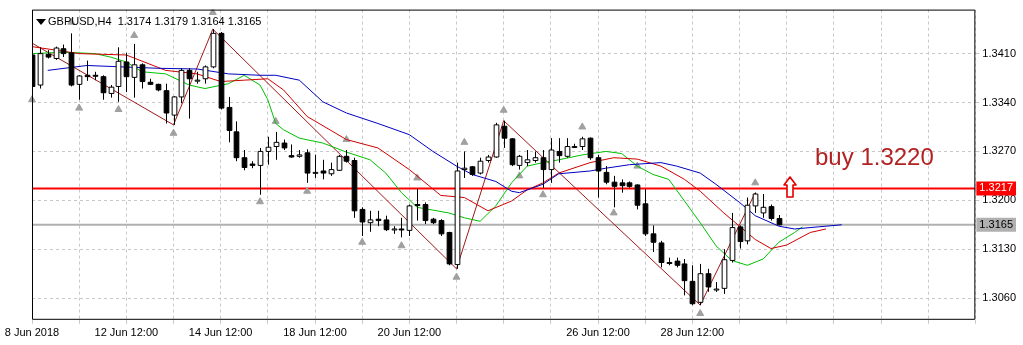  What do you see at coordinates (409, 332) in the screenshot?
I see `x-tick-label: 20 Jun 12:00` at bounding box center [409, 332].